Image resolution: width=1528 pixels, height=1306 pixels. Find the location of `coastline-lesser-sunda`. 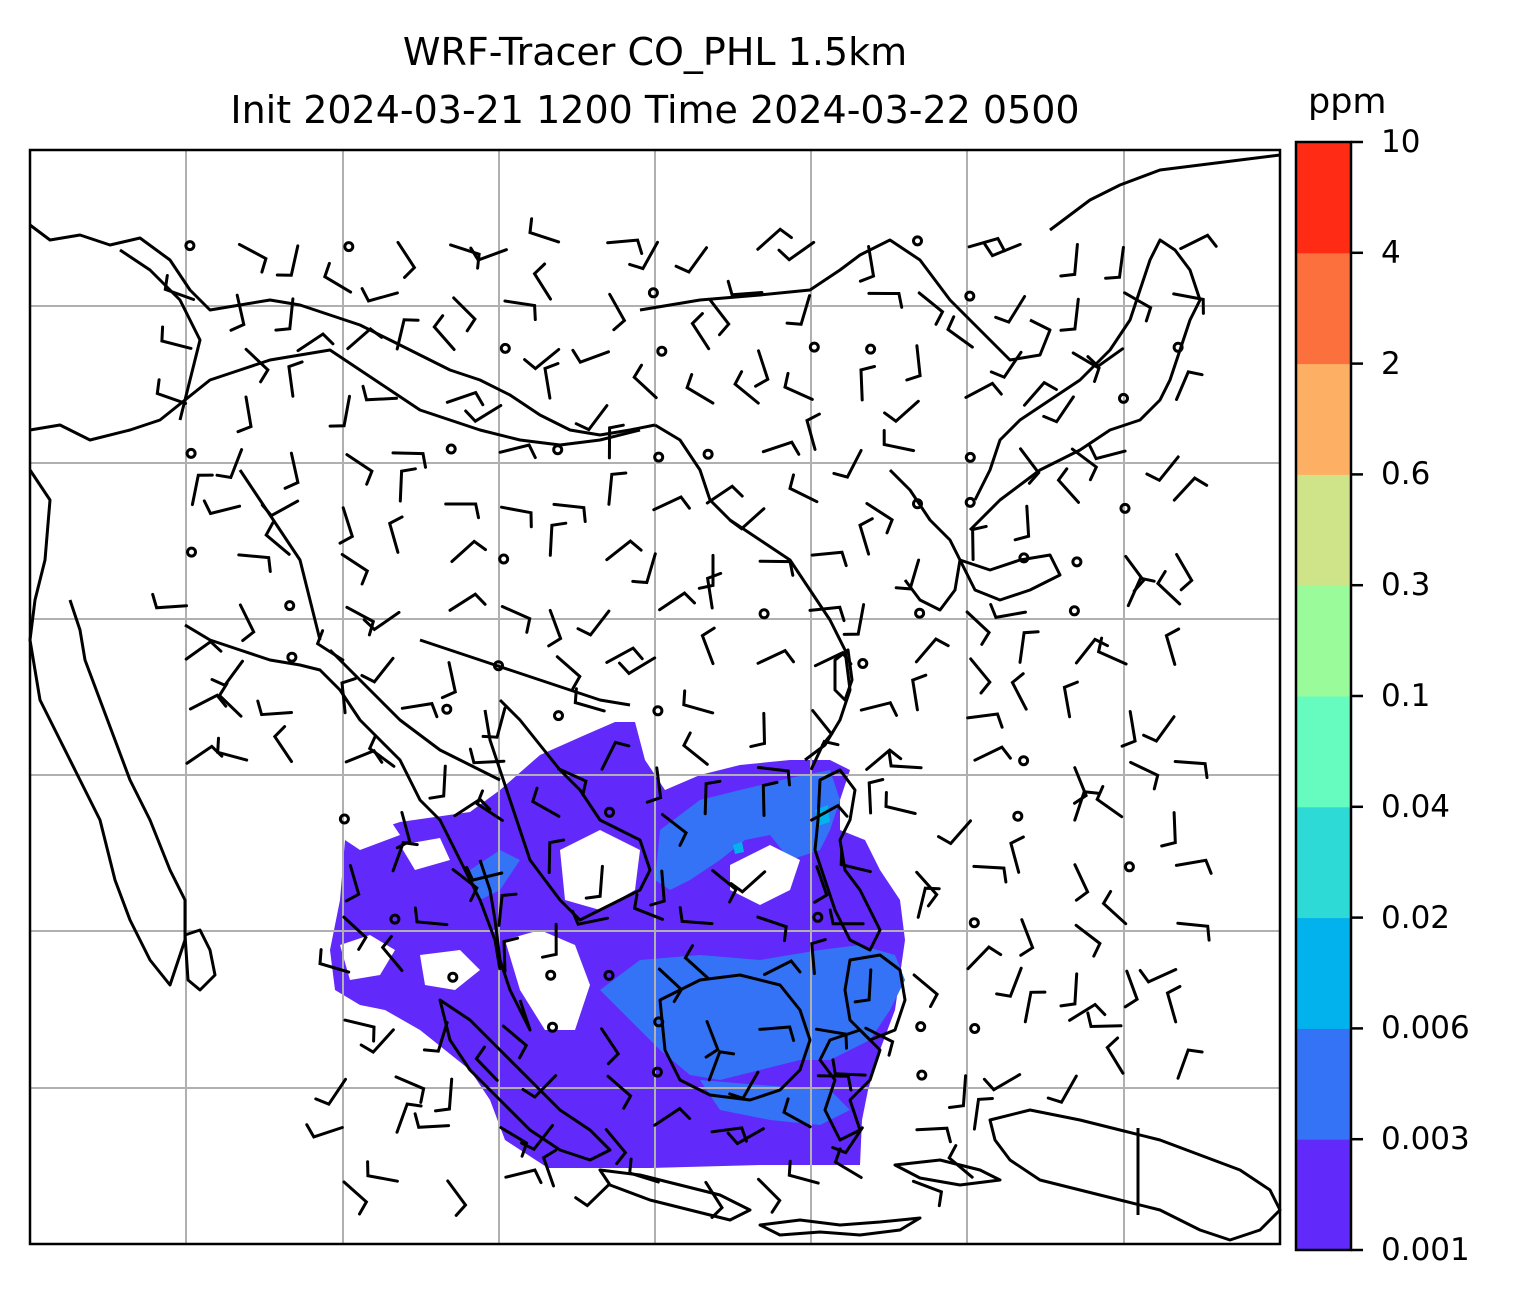

coastline-lesser-sunda is located at coordinates (840, 1226).